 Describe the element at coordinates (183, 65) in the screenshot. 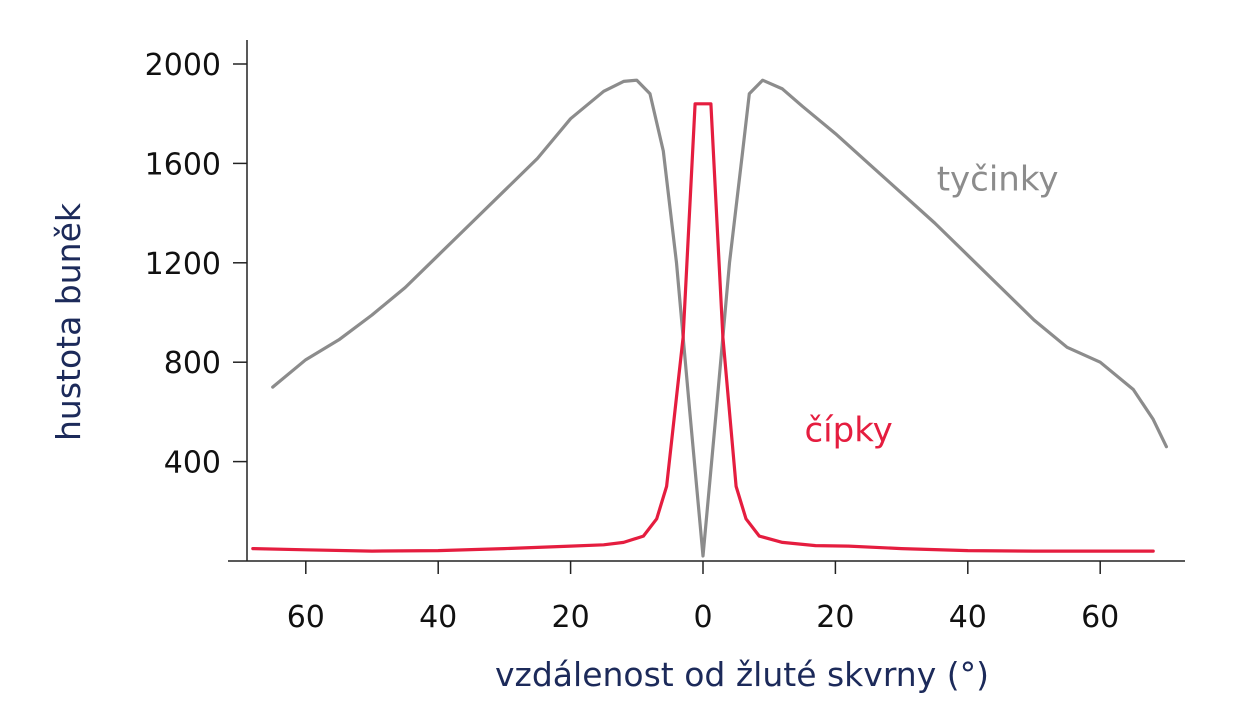

I see `y-tick-label: 2000` at that location.